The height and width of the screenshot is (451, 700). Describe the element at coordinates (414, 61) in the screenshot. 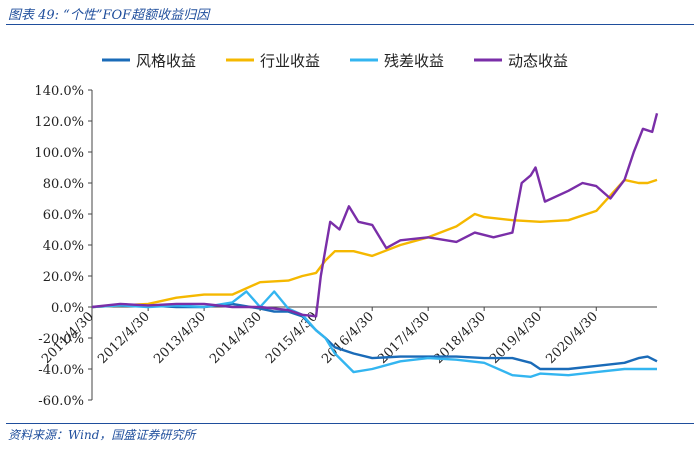

I see `legend-label: 残差收益` at that location.